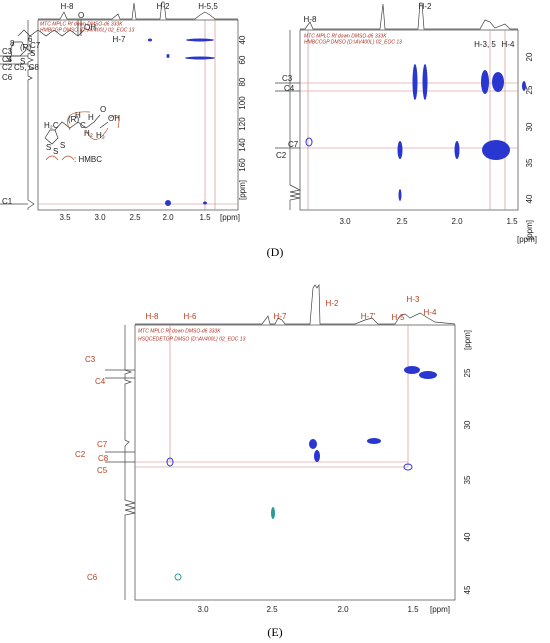  I want to click on molecule-bonds, so click(64, 90).